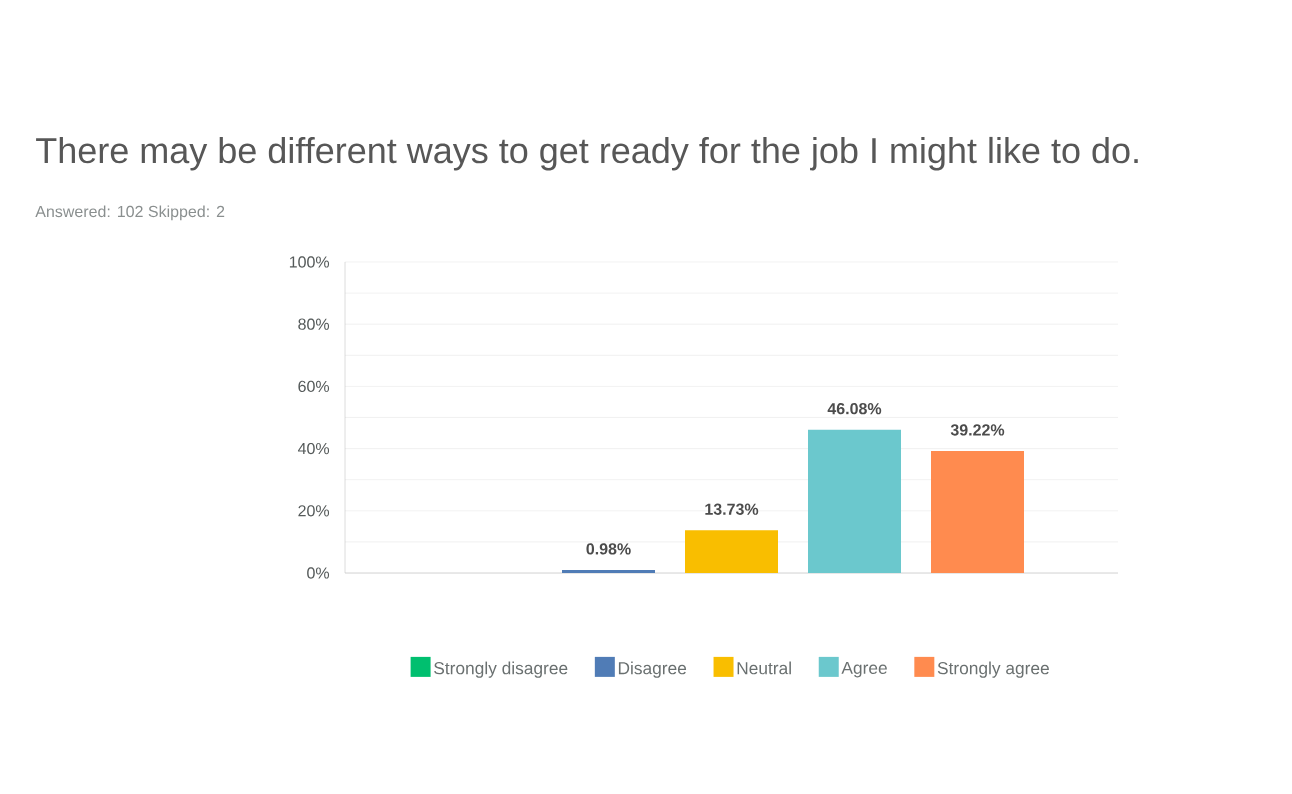  What do you see at coordinates (587, 153) in the screenshot?
I see `chart-title: There may be different ways to get ready for the job I might like to do.` at bounding box center [587, 153].